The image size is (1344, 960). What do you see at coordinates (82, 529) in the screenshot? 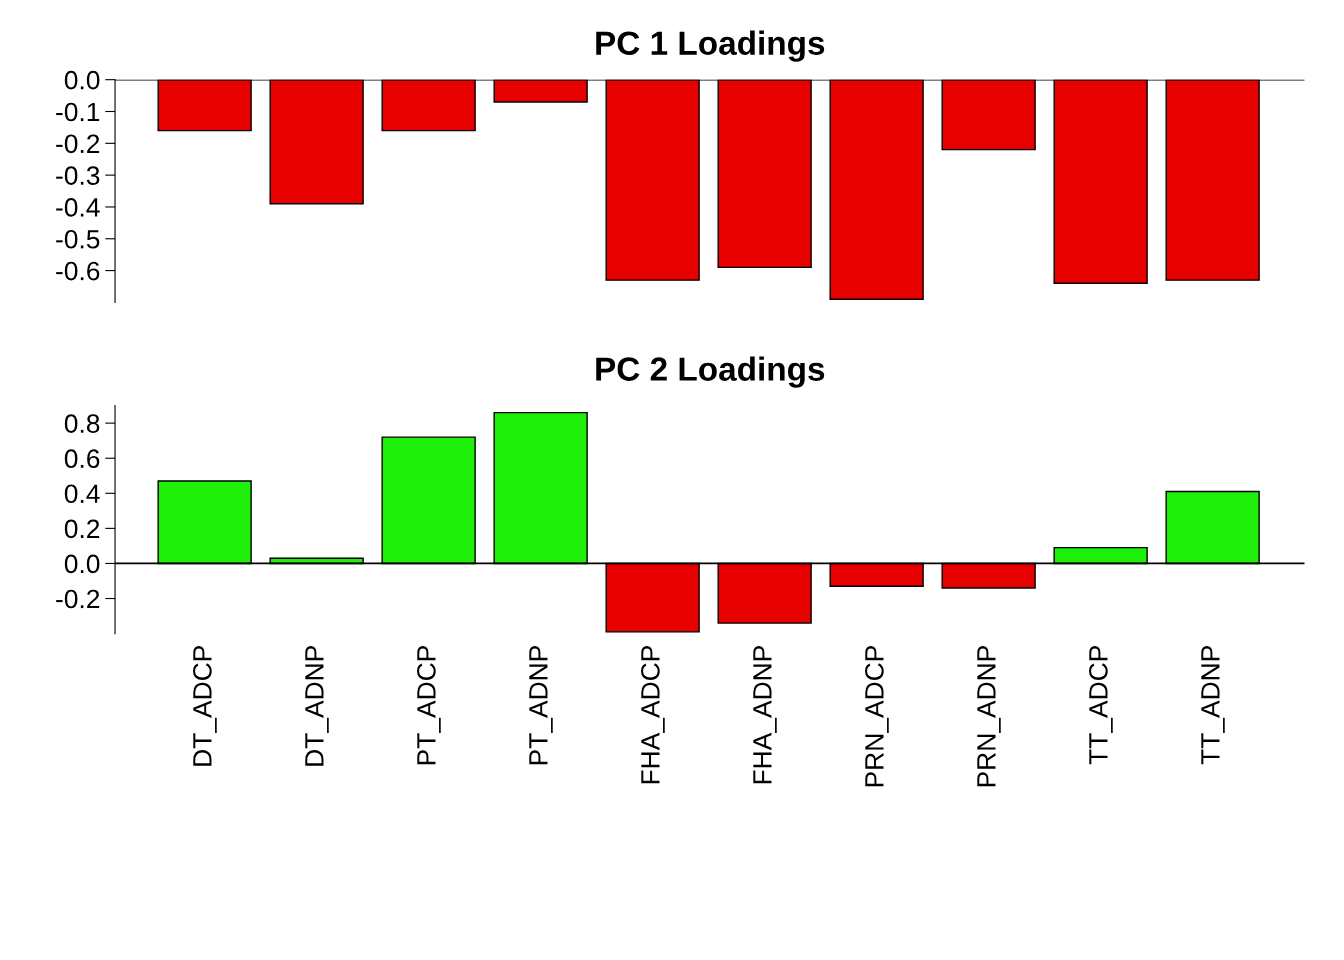
I see `y-tick-label: 0.2` at bounding box center [82, 529].